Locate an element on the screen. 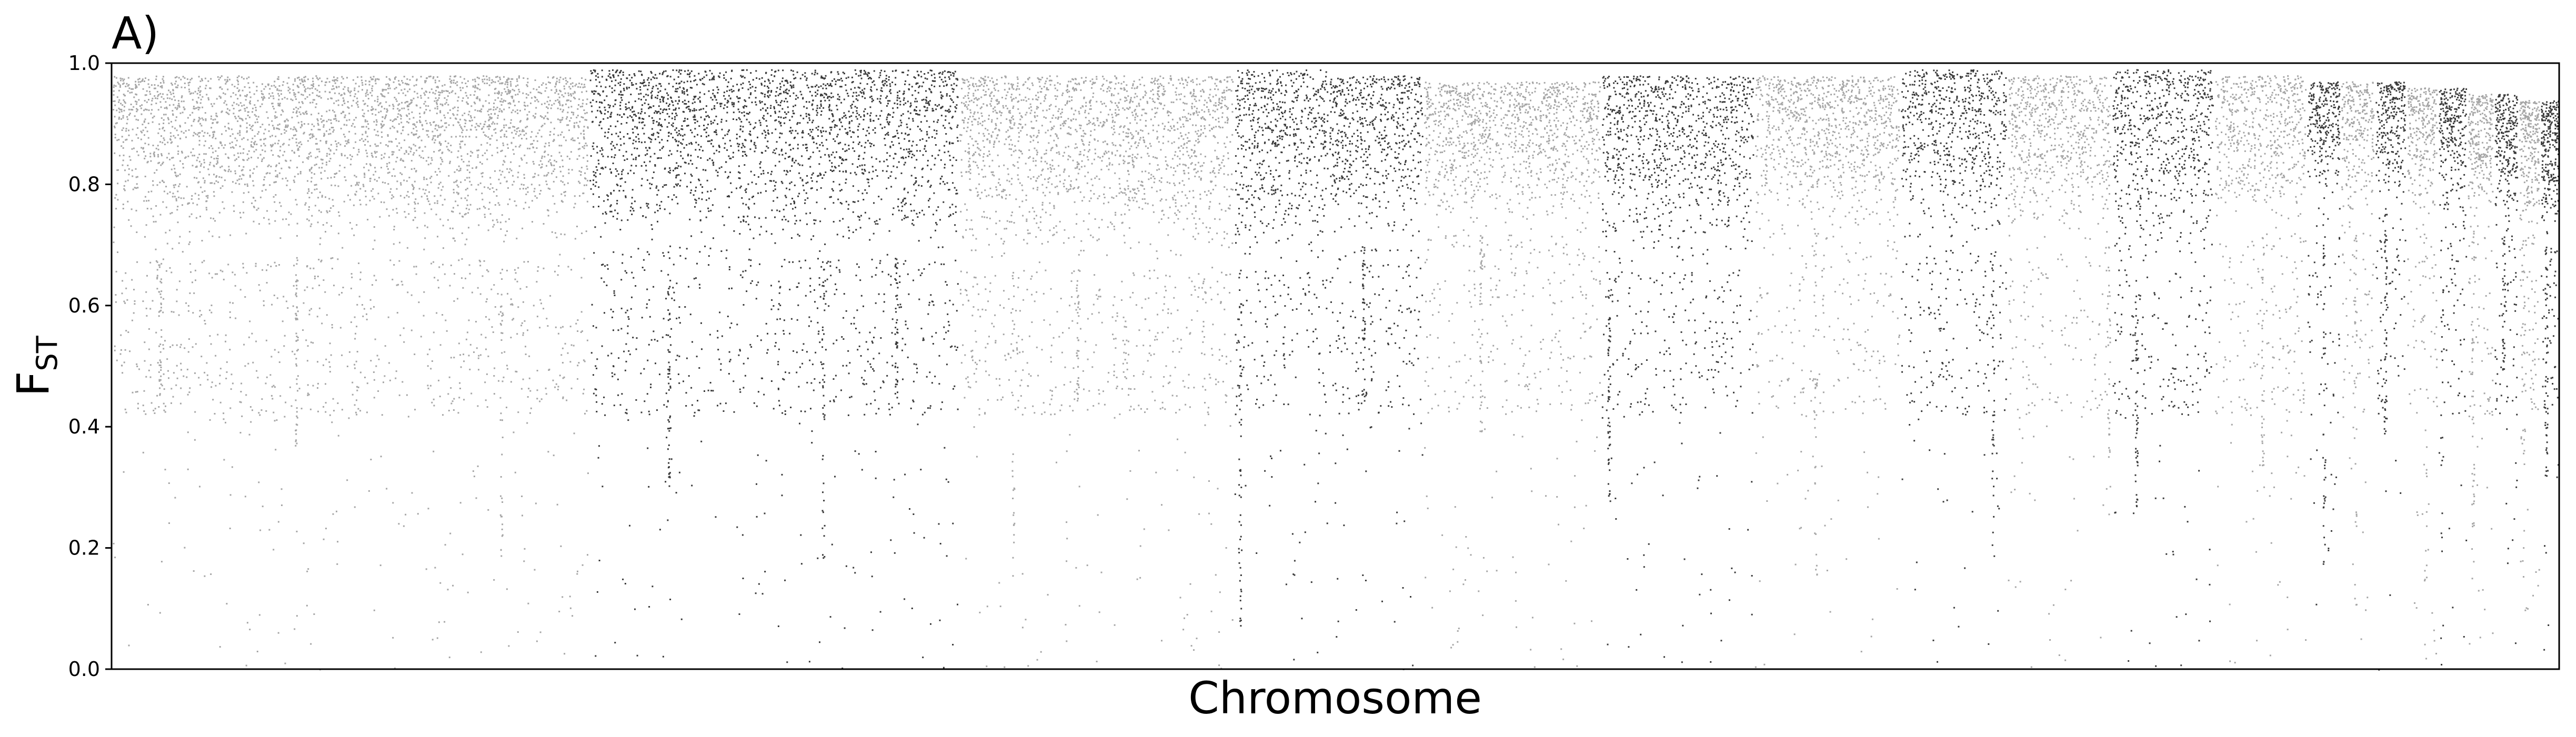 The image size is (2576, 737). chromosome-6-scatter is located at coordinates (1376, 372).